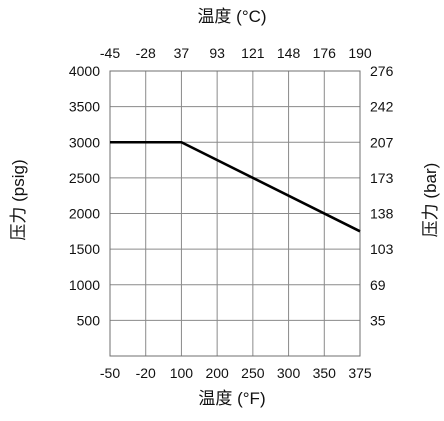 Image resolution: width=444 pixels, height=421 pixels. What do you see at coordinates (84, 71) in the screenshot?
I see `y-left-tick-label: 4000` at bounding box center [84, 71].